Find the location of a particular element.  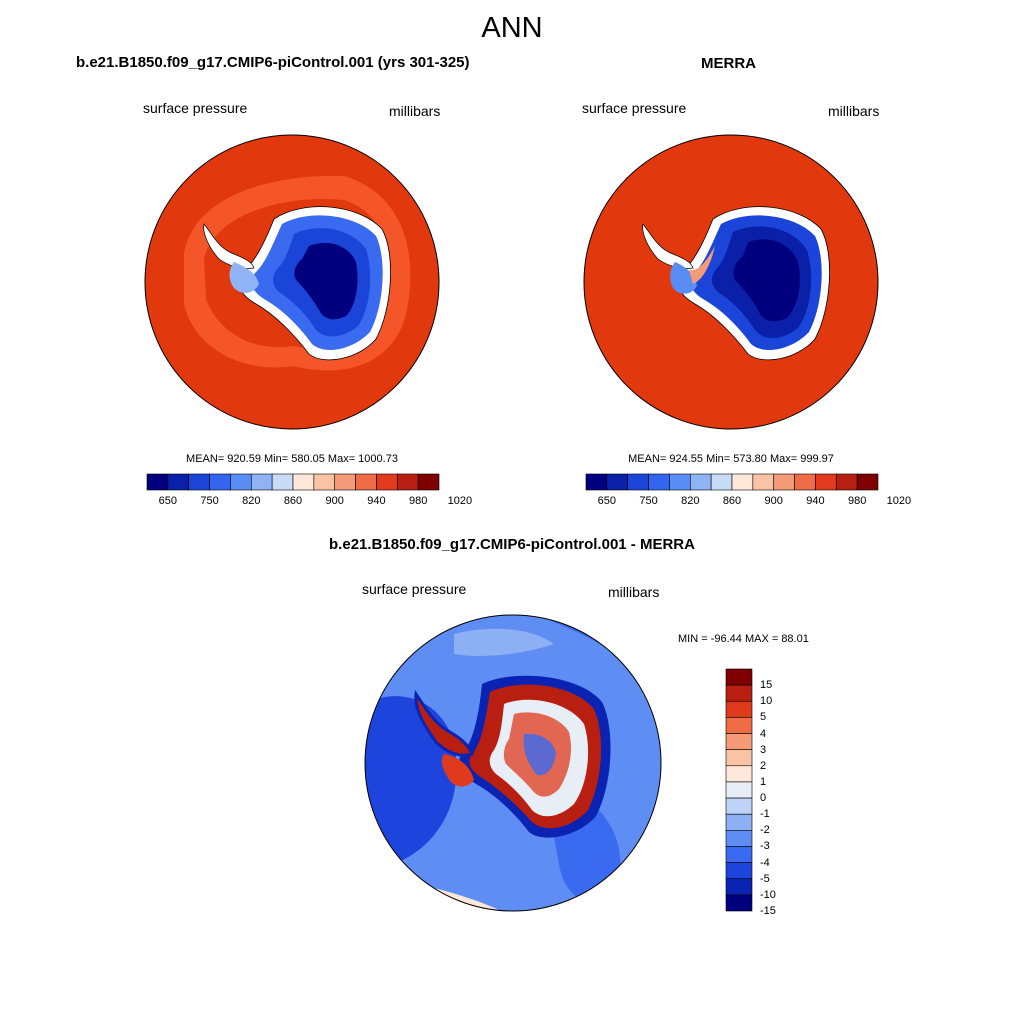

panel-diff-colorbar-tick: 3 is located at coordinates (763, 749).